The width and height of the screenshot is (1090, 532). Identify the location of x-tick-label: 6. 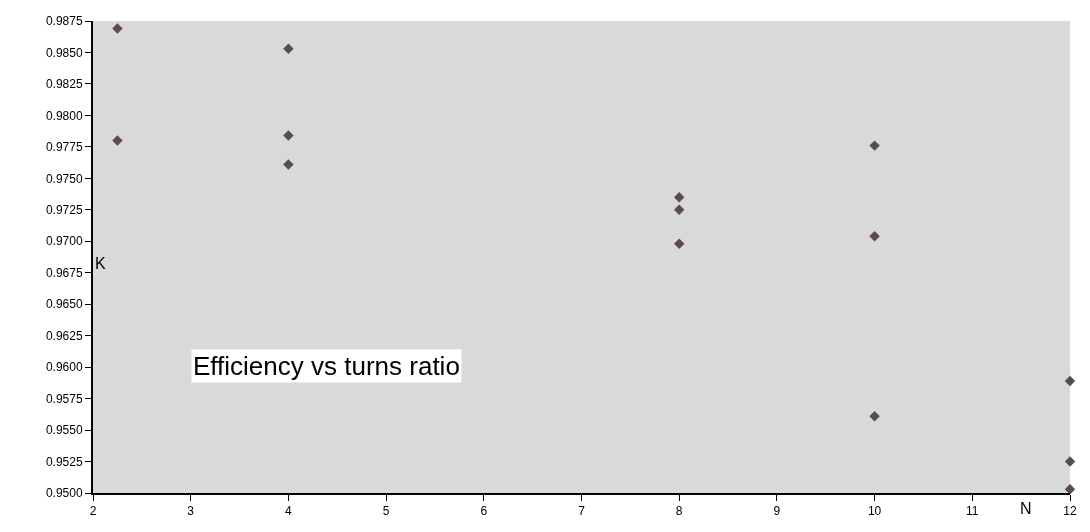
(484, 511).